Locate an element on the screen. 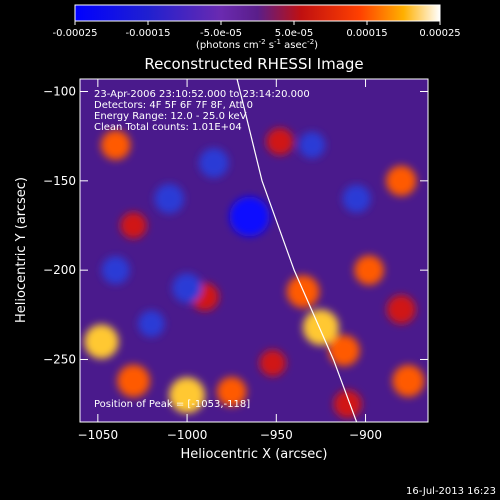  colorbar-tick-label: 5.0e-05 is located at coordinates (294, 33).